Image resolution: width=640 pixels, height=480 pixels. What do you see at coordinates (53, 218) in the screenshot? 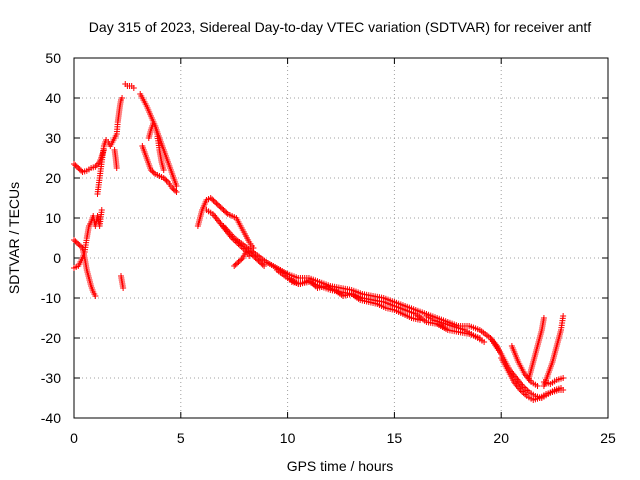
I see `y-tick-label: 10` at bounding box center [53, 218].